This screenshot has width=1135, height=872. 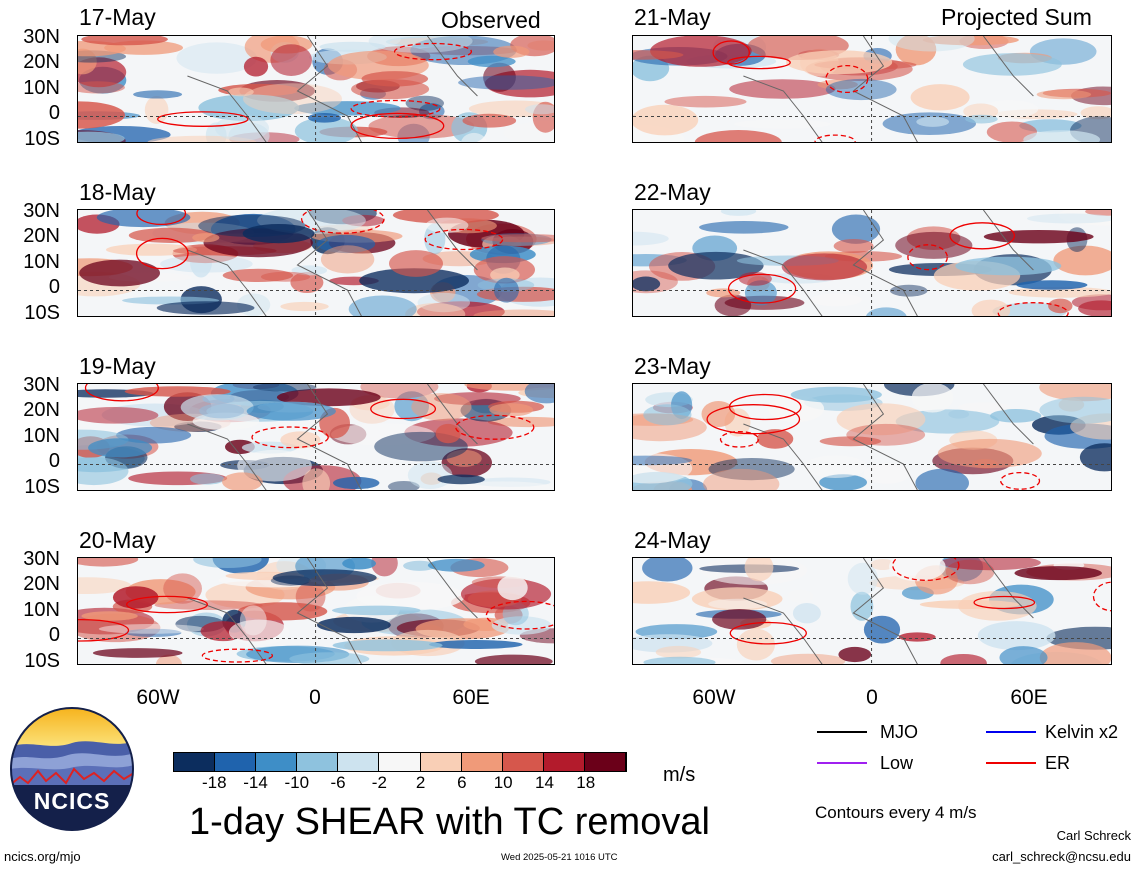 I want to click on date-label-8: 24-May, so click(x=672, y=540).